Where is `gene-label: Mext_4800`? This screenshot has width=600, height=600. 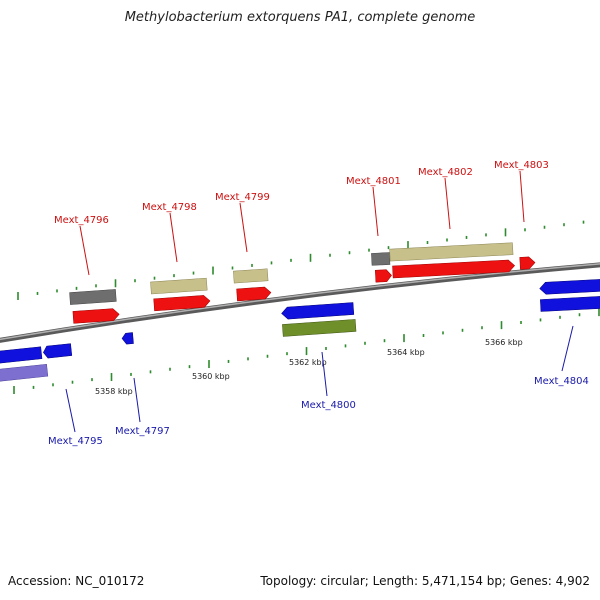 gene-label: Mext_4800 is located at coordinates (328, 405).